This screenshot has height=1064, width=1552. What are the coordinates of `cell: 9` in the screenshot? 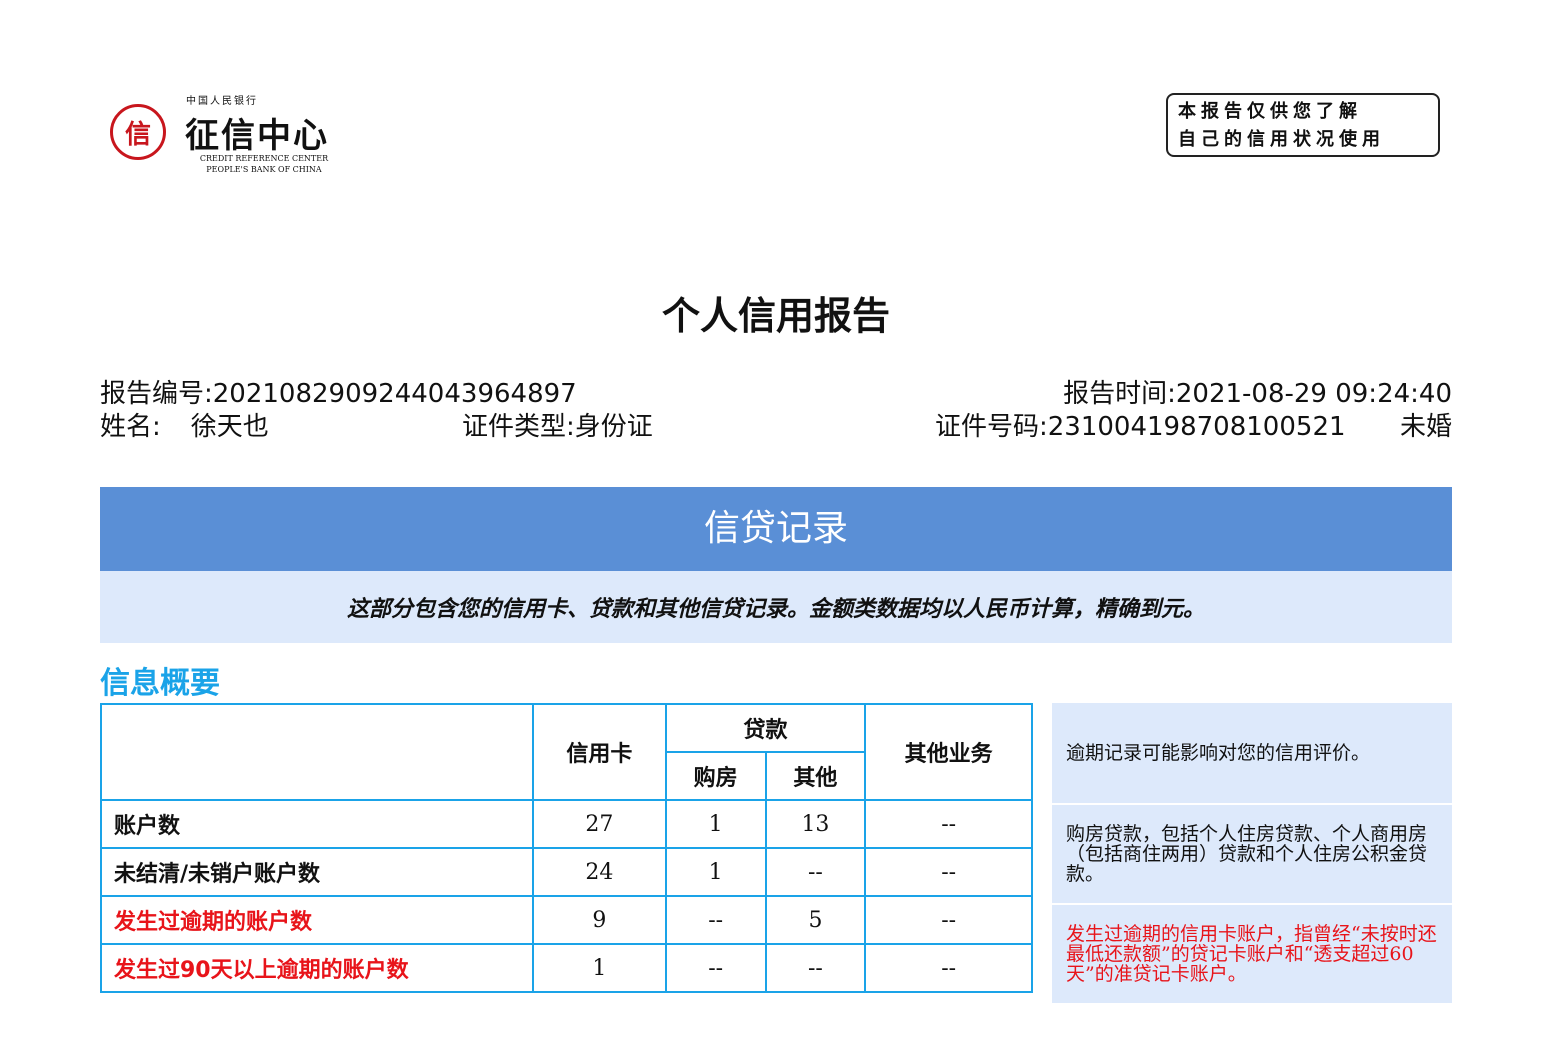 It's located at (599, 920).